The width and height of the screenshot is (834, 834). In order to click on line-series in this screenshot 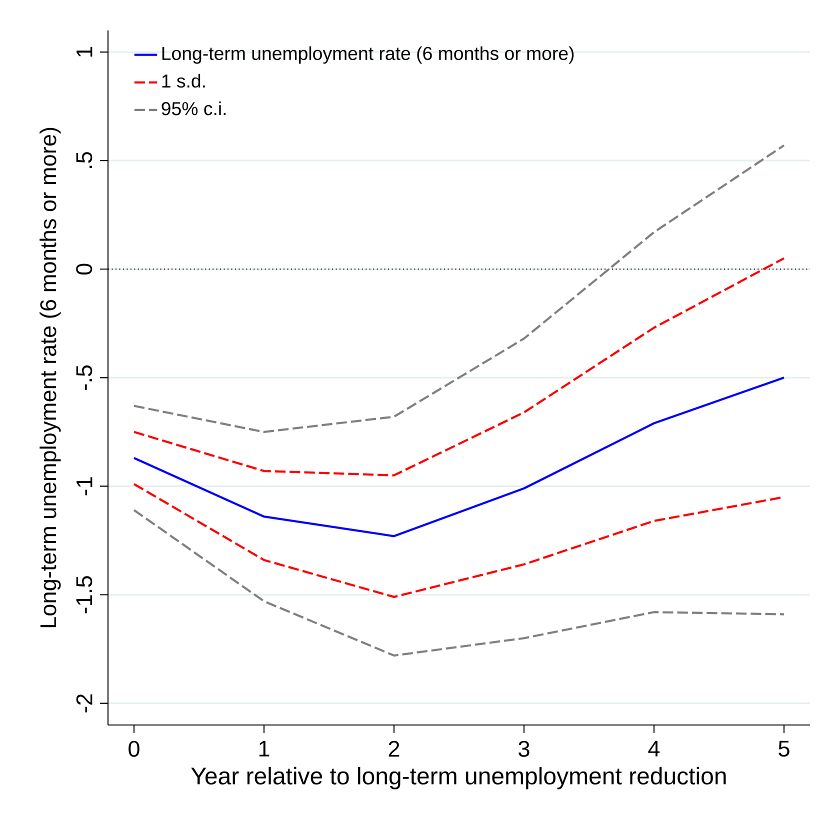, I will do `click(459, 583)`.